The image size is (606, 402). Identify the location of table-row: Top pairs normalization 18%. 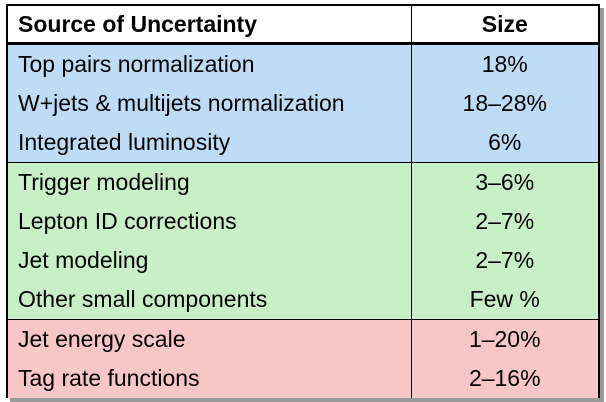
(303, 63).